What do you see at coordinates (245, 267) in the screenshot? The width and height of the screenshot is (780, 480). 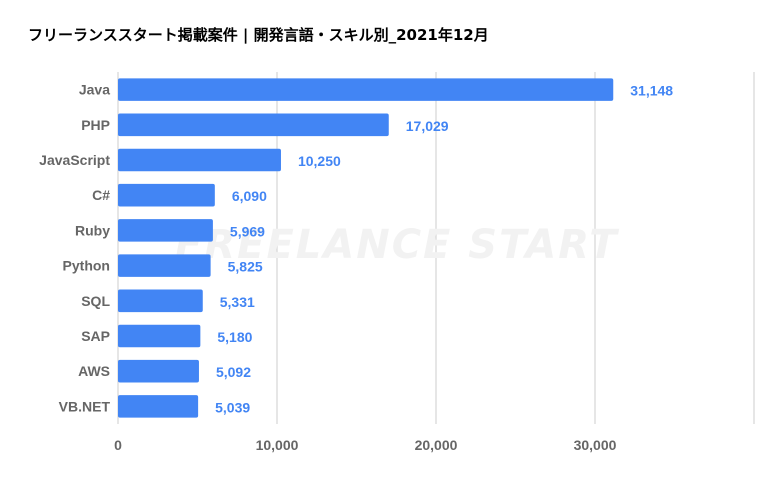 I see `value-label: 5,825` at bounding box center [245, 267].